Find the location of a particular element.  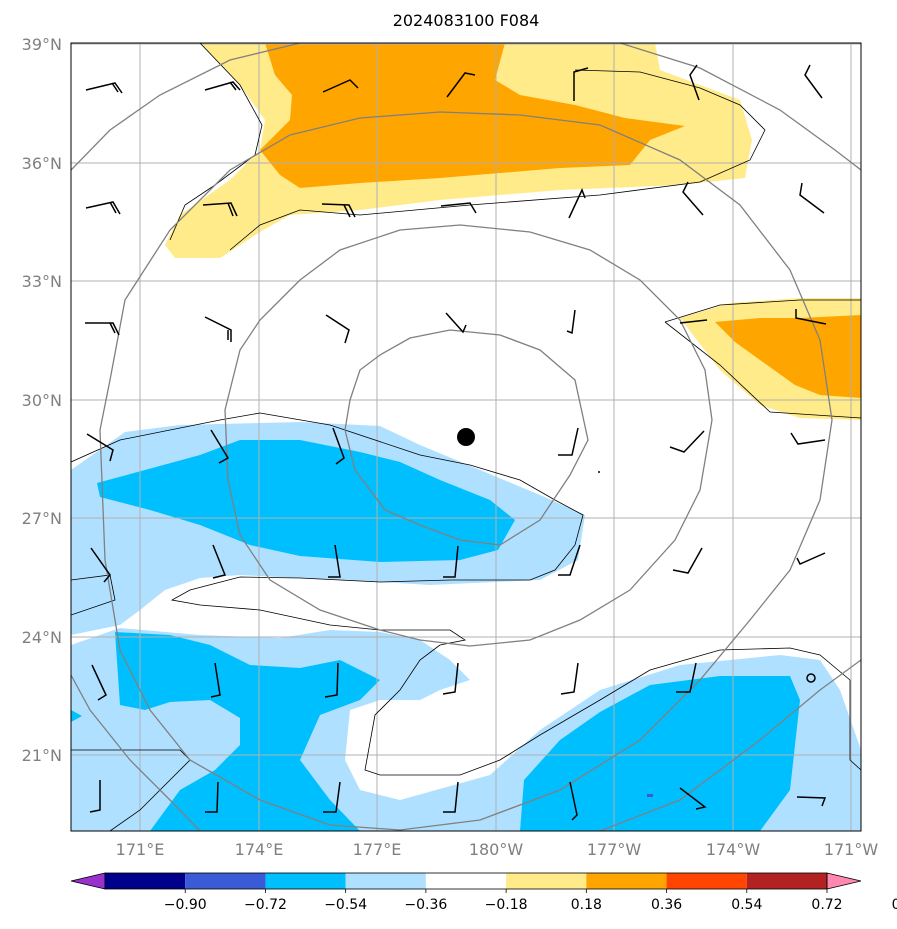

lon-label: 177°W is located at coordinates (614, 849).